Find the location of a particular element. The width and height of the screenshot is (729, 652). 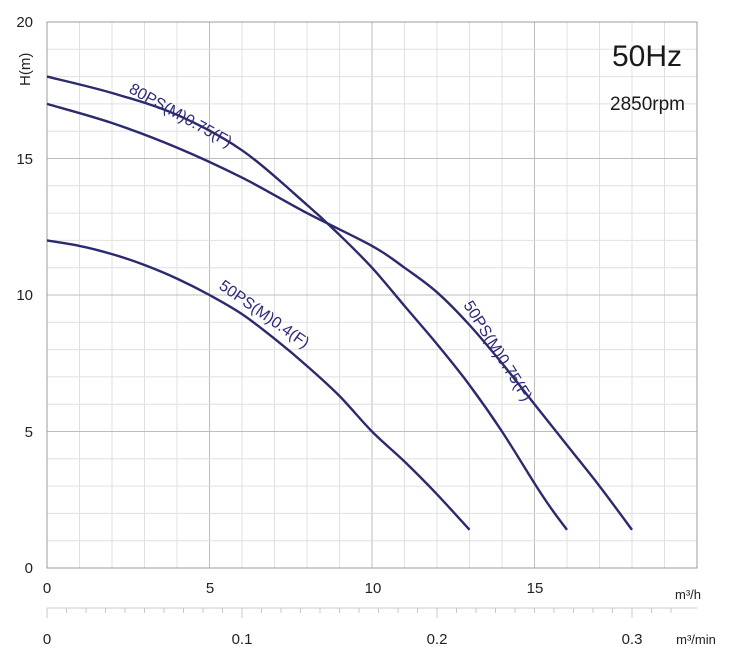

y-tick-labels: 20 15 10 5 0 is located at coordinates (24, 295).